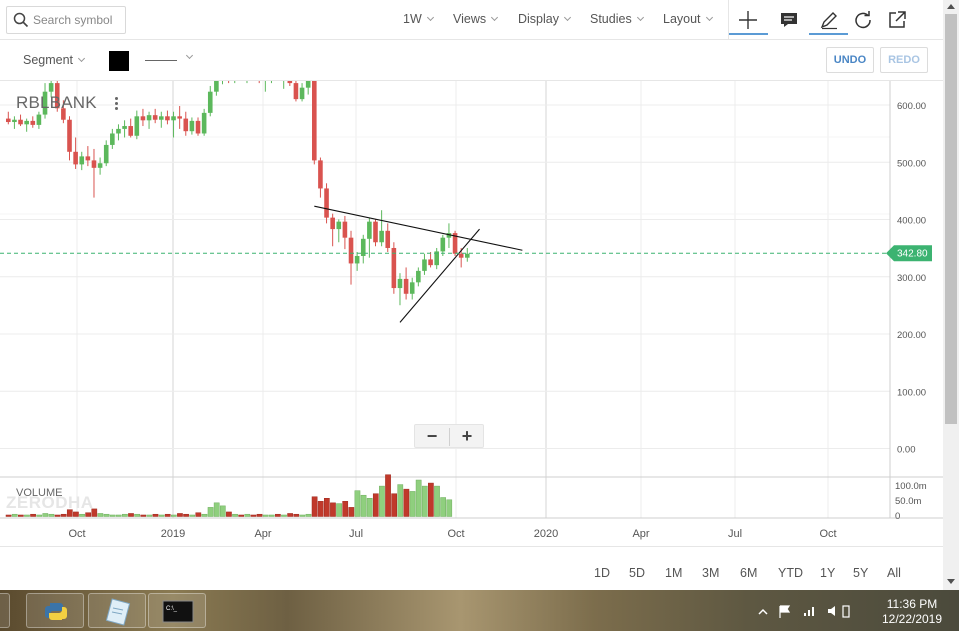 The width and height of the screenshot is (959, 634). What do you see at coordinates (545, 19) in the screenshot?
I see `display-menu: Display` at bounding box center [545, 19].